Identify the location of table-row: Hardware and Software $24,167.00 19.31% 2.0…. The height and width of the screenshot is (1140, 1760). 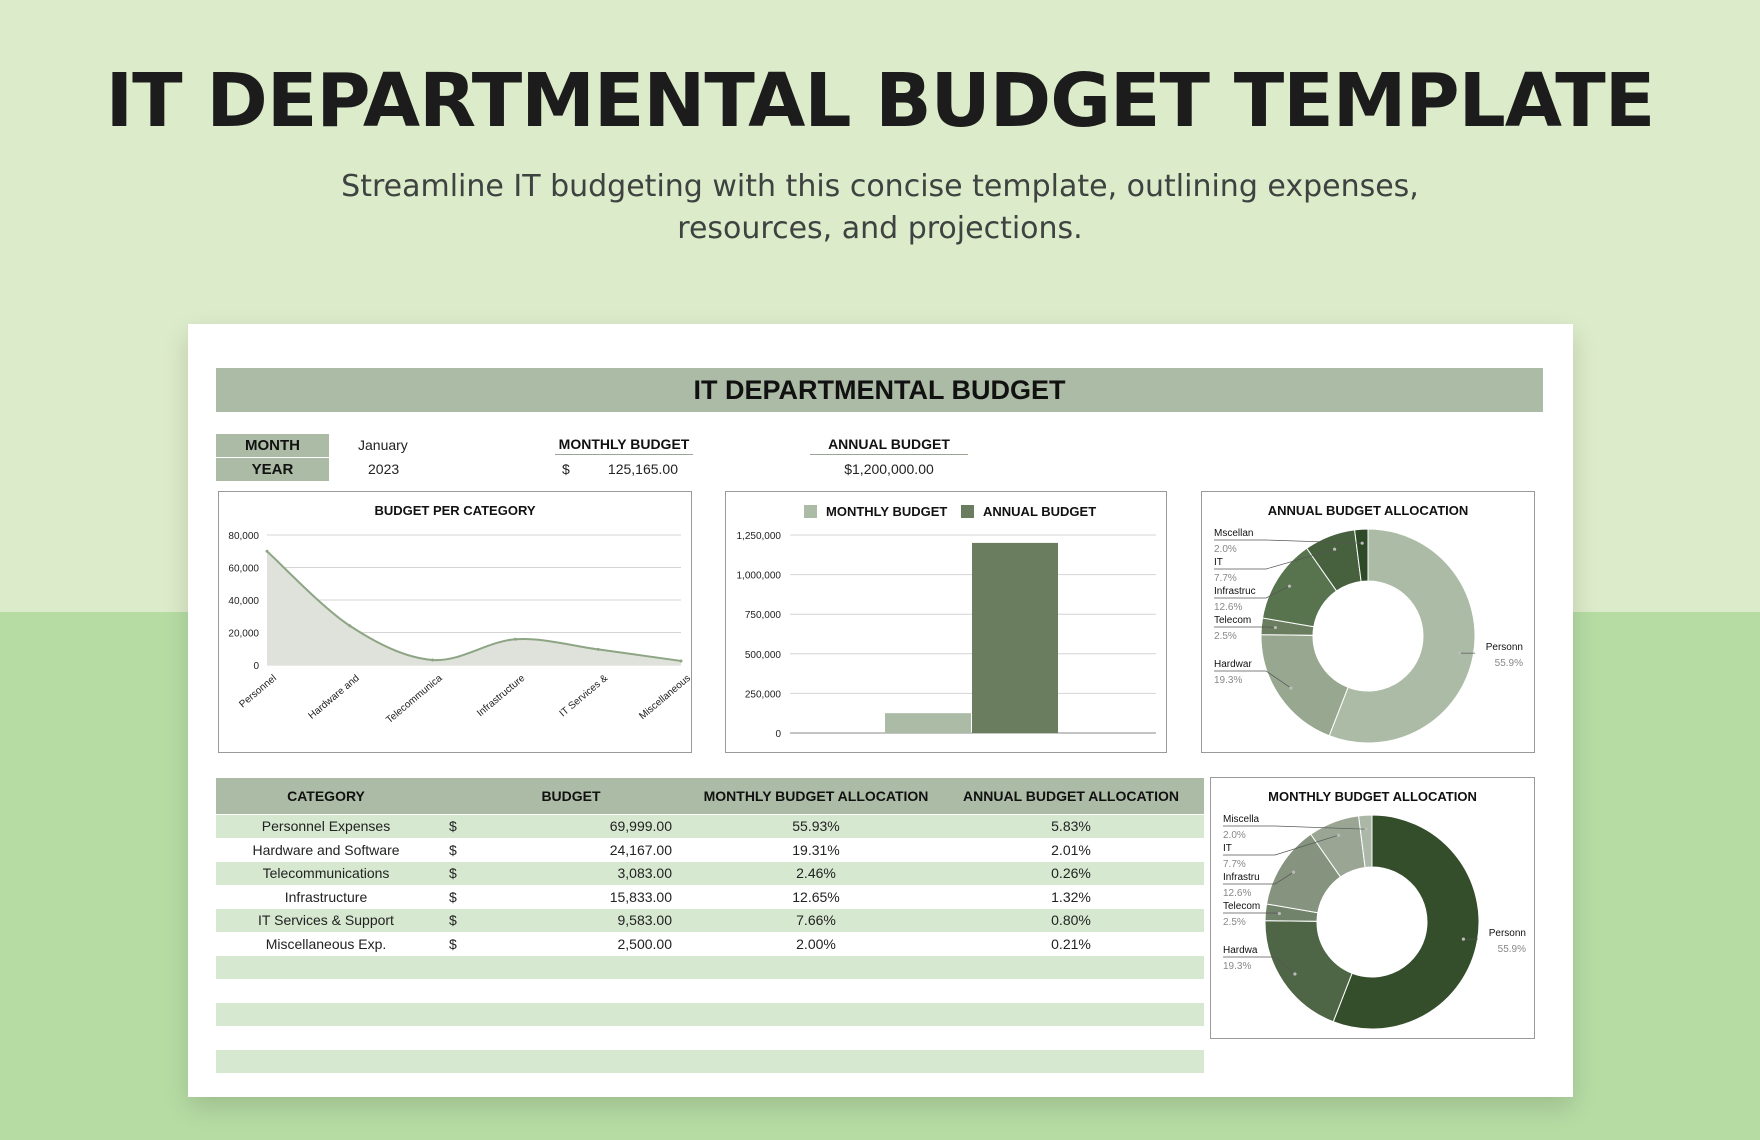
(710, 850).